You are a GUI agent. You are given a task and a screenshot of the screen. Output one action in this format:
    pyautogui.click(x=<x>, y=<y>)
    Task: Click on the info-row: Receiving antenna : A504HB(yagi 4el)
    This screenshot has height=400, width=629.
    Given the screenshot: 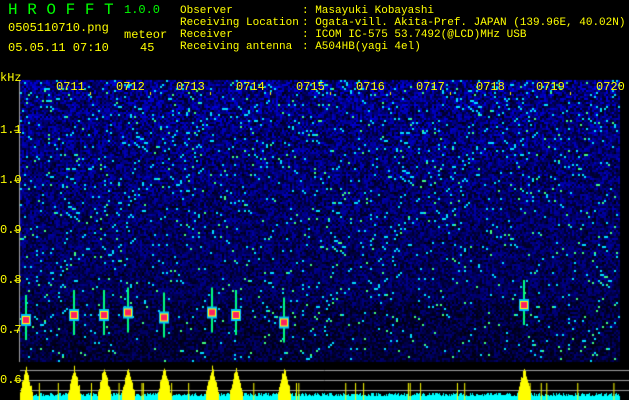 What is the action you would take?
    pyautogui.click(x=300, y=47)
    